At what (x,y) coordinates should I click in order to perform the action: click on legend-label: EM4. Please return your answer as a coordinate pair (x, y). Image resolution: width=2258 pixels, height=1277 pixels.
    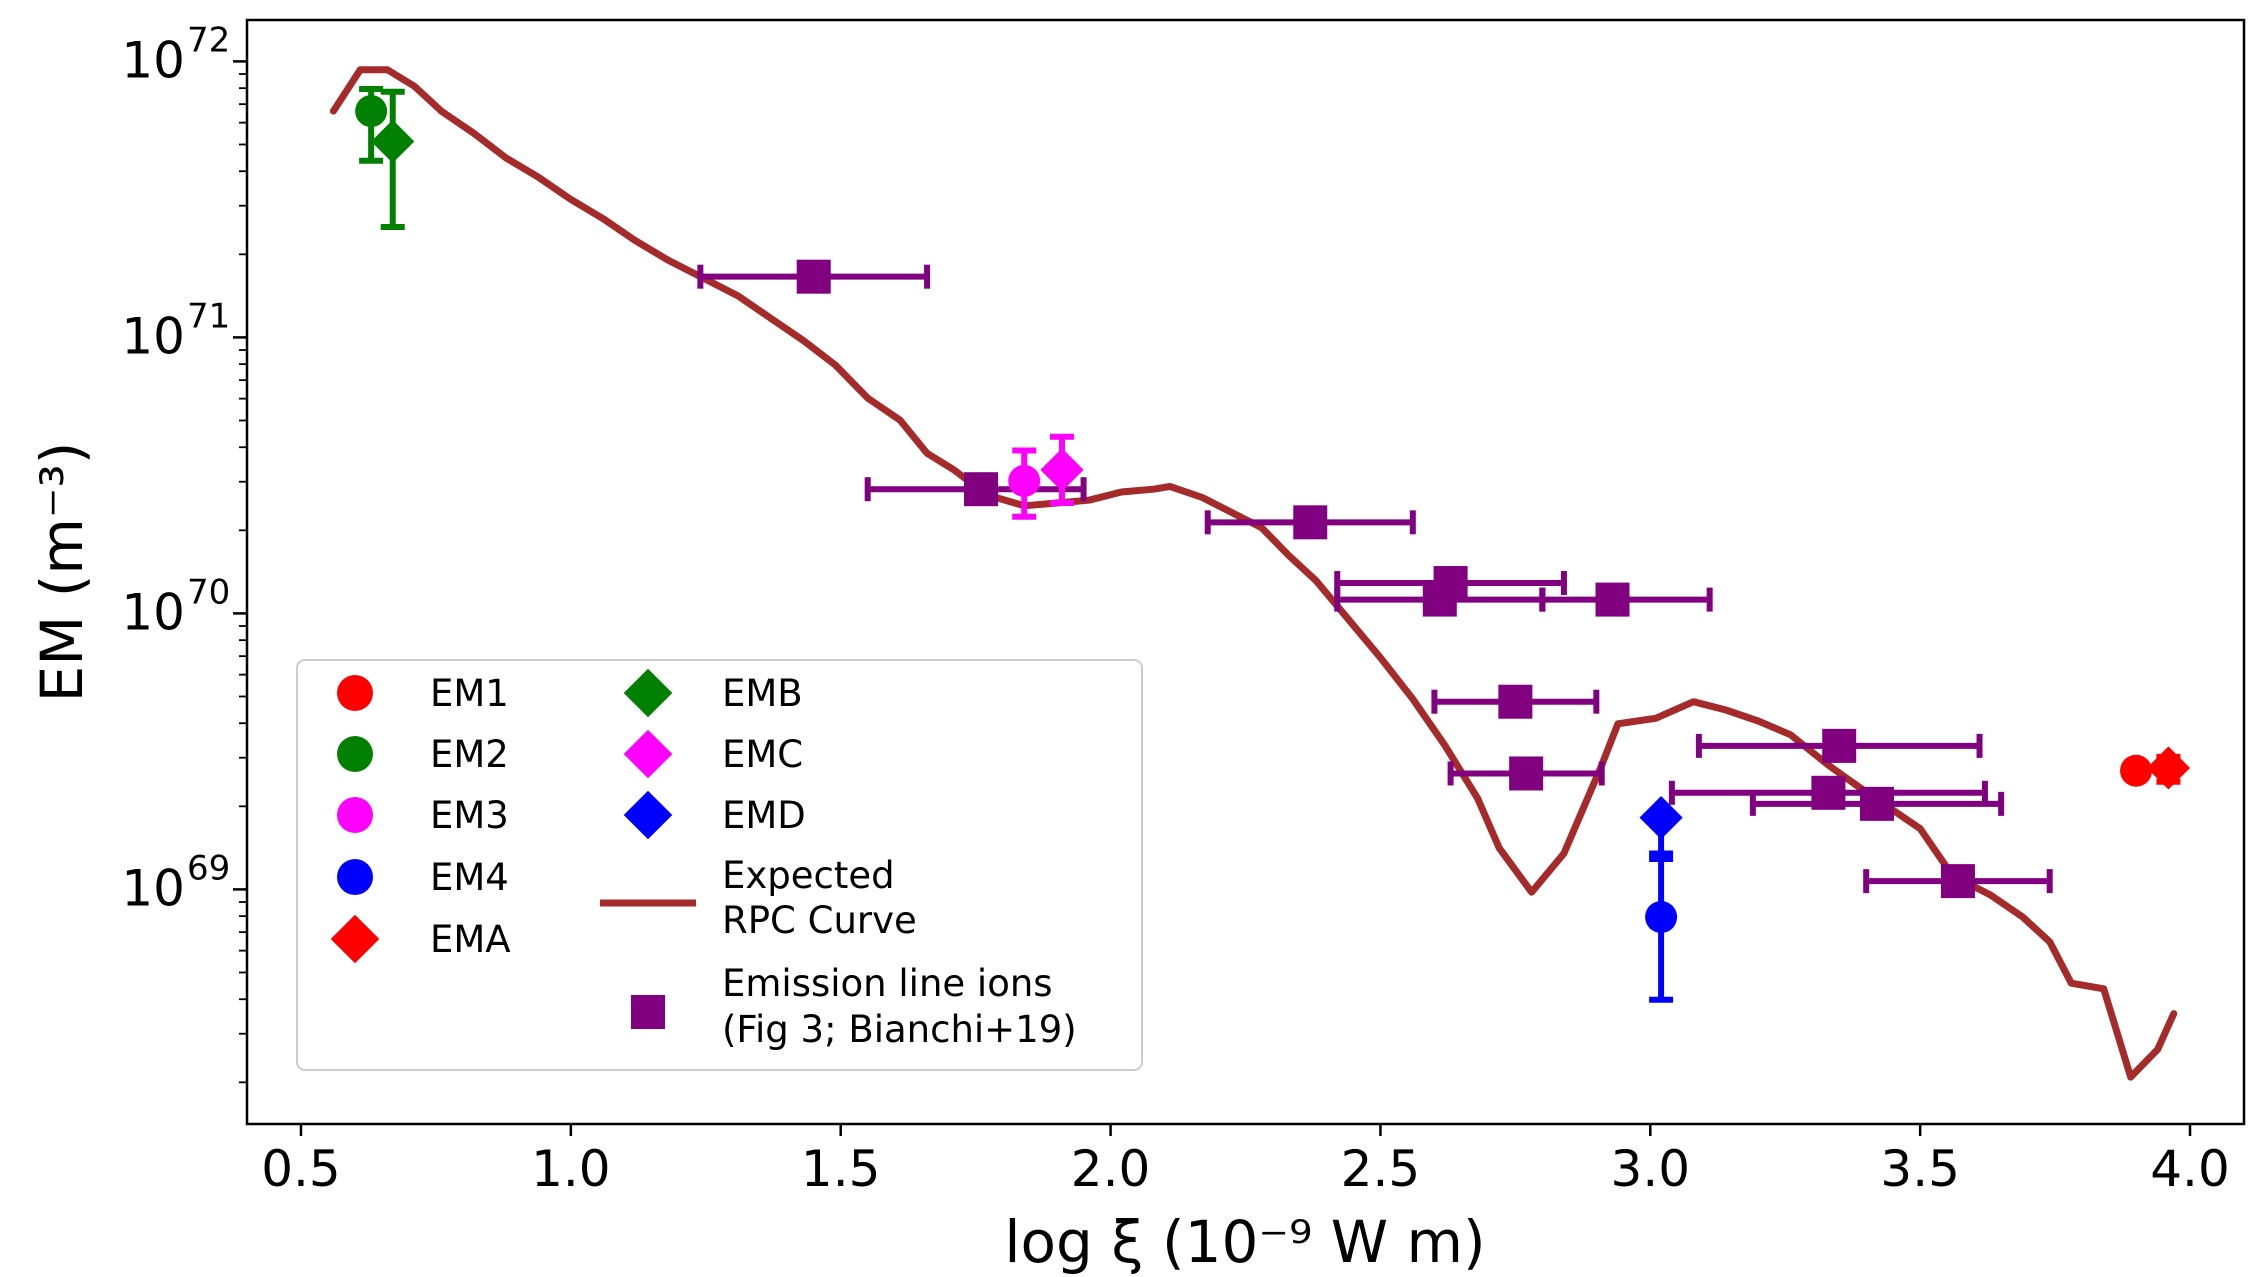
    Looking at the image, I should click on (469, 877).